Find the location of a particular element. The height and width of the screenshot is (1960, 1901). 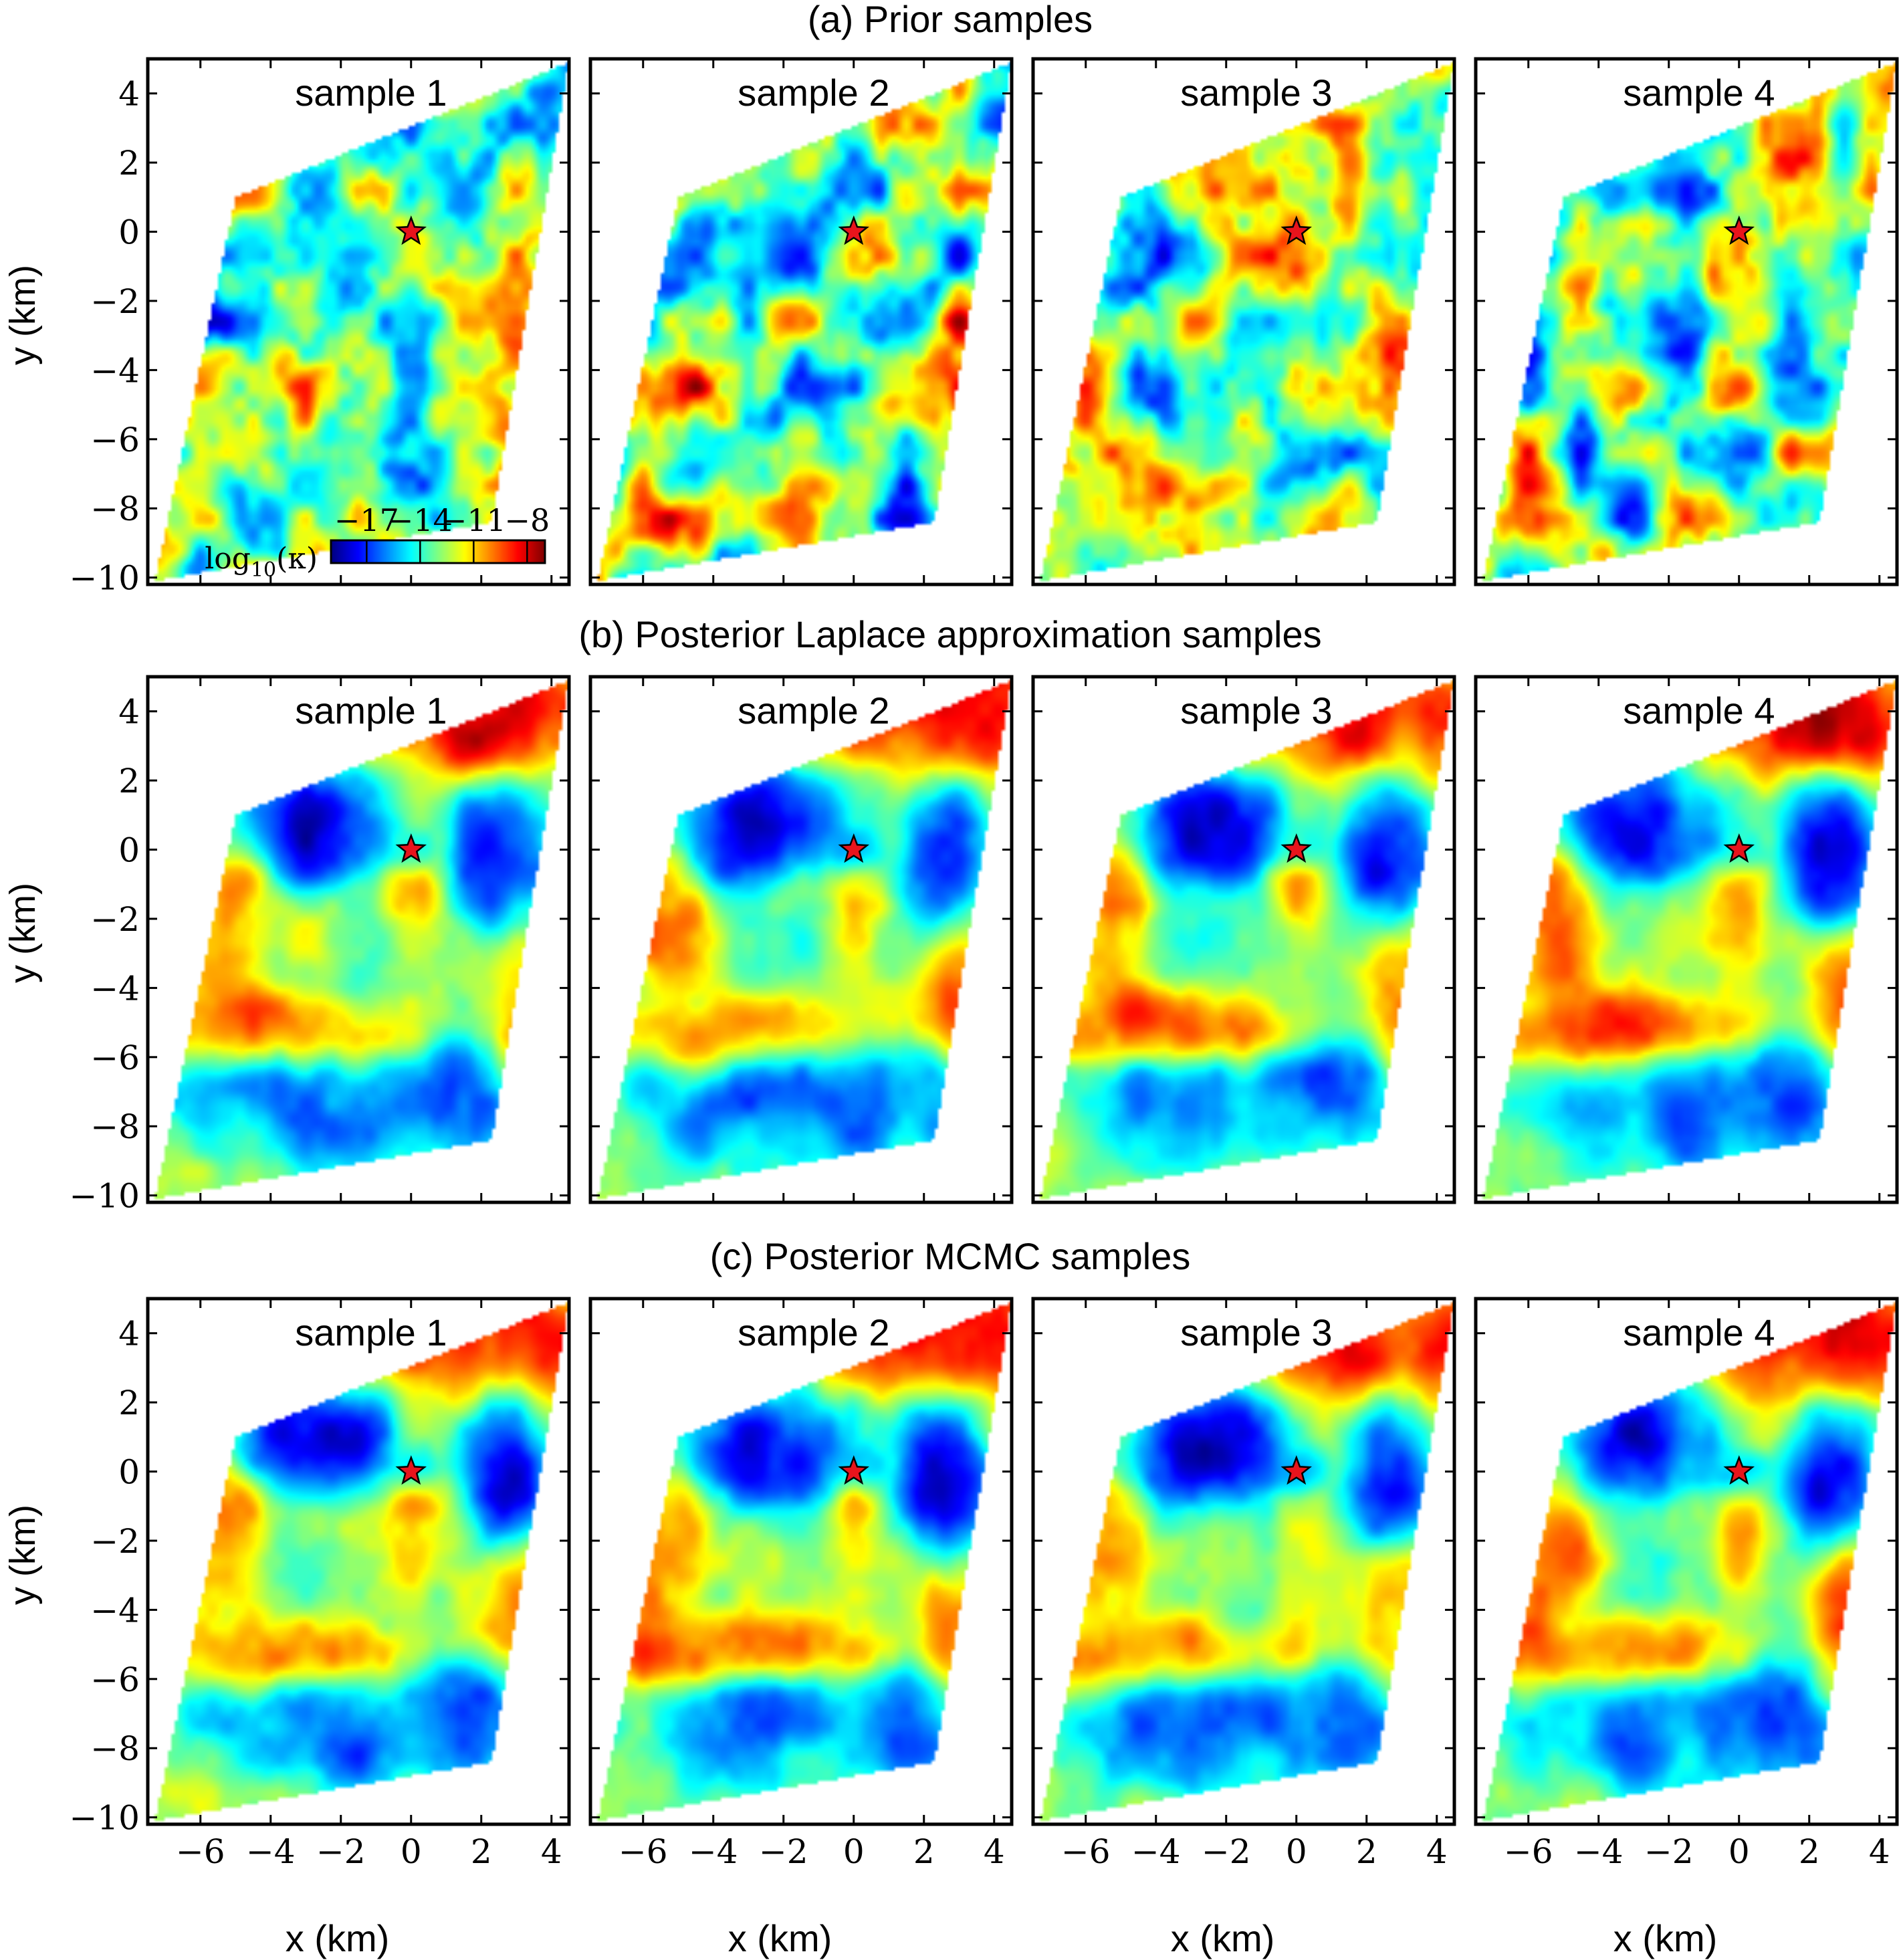

colorbar-label: log10(κ) is located at coordinates (261, 562).